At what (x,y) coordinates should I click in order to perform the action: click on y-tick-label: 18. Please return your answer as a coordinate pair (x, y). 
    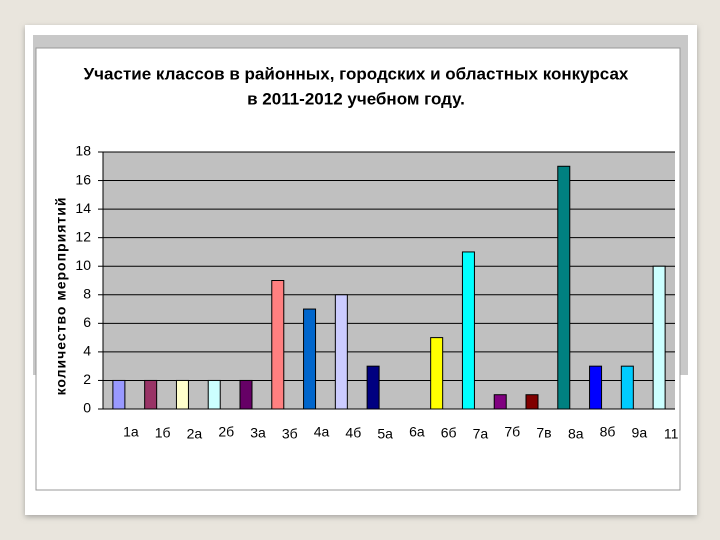
    Looking at the image, I should click on (83, 151).